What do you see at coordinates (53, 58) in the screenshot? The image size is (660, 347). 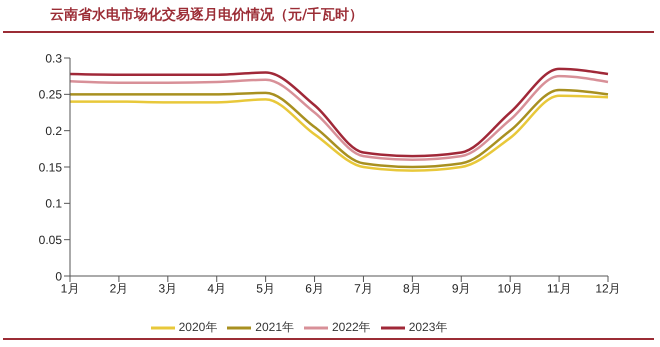 I see `y-tick-label: 0.3` at bounding box center [53, 58].